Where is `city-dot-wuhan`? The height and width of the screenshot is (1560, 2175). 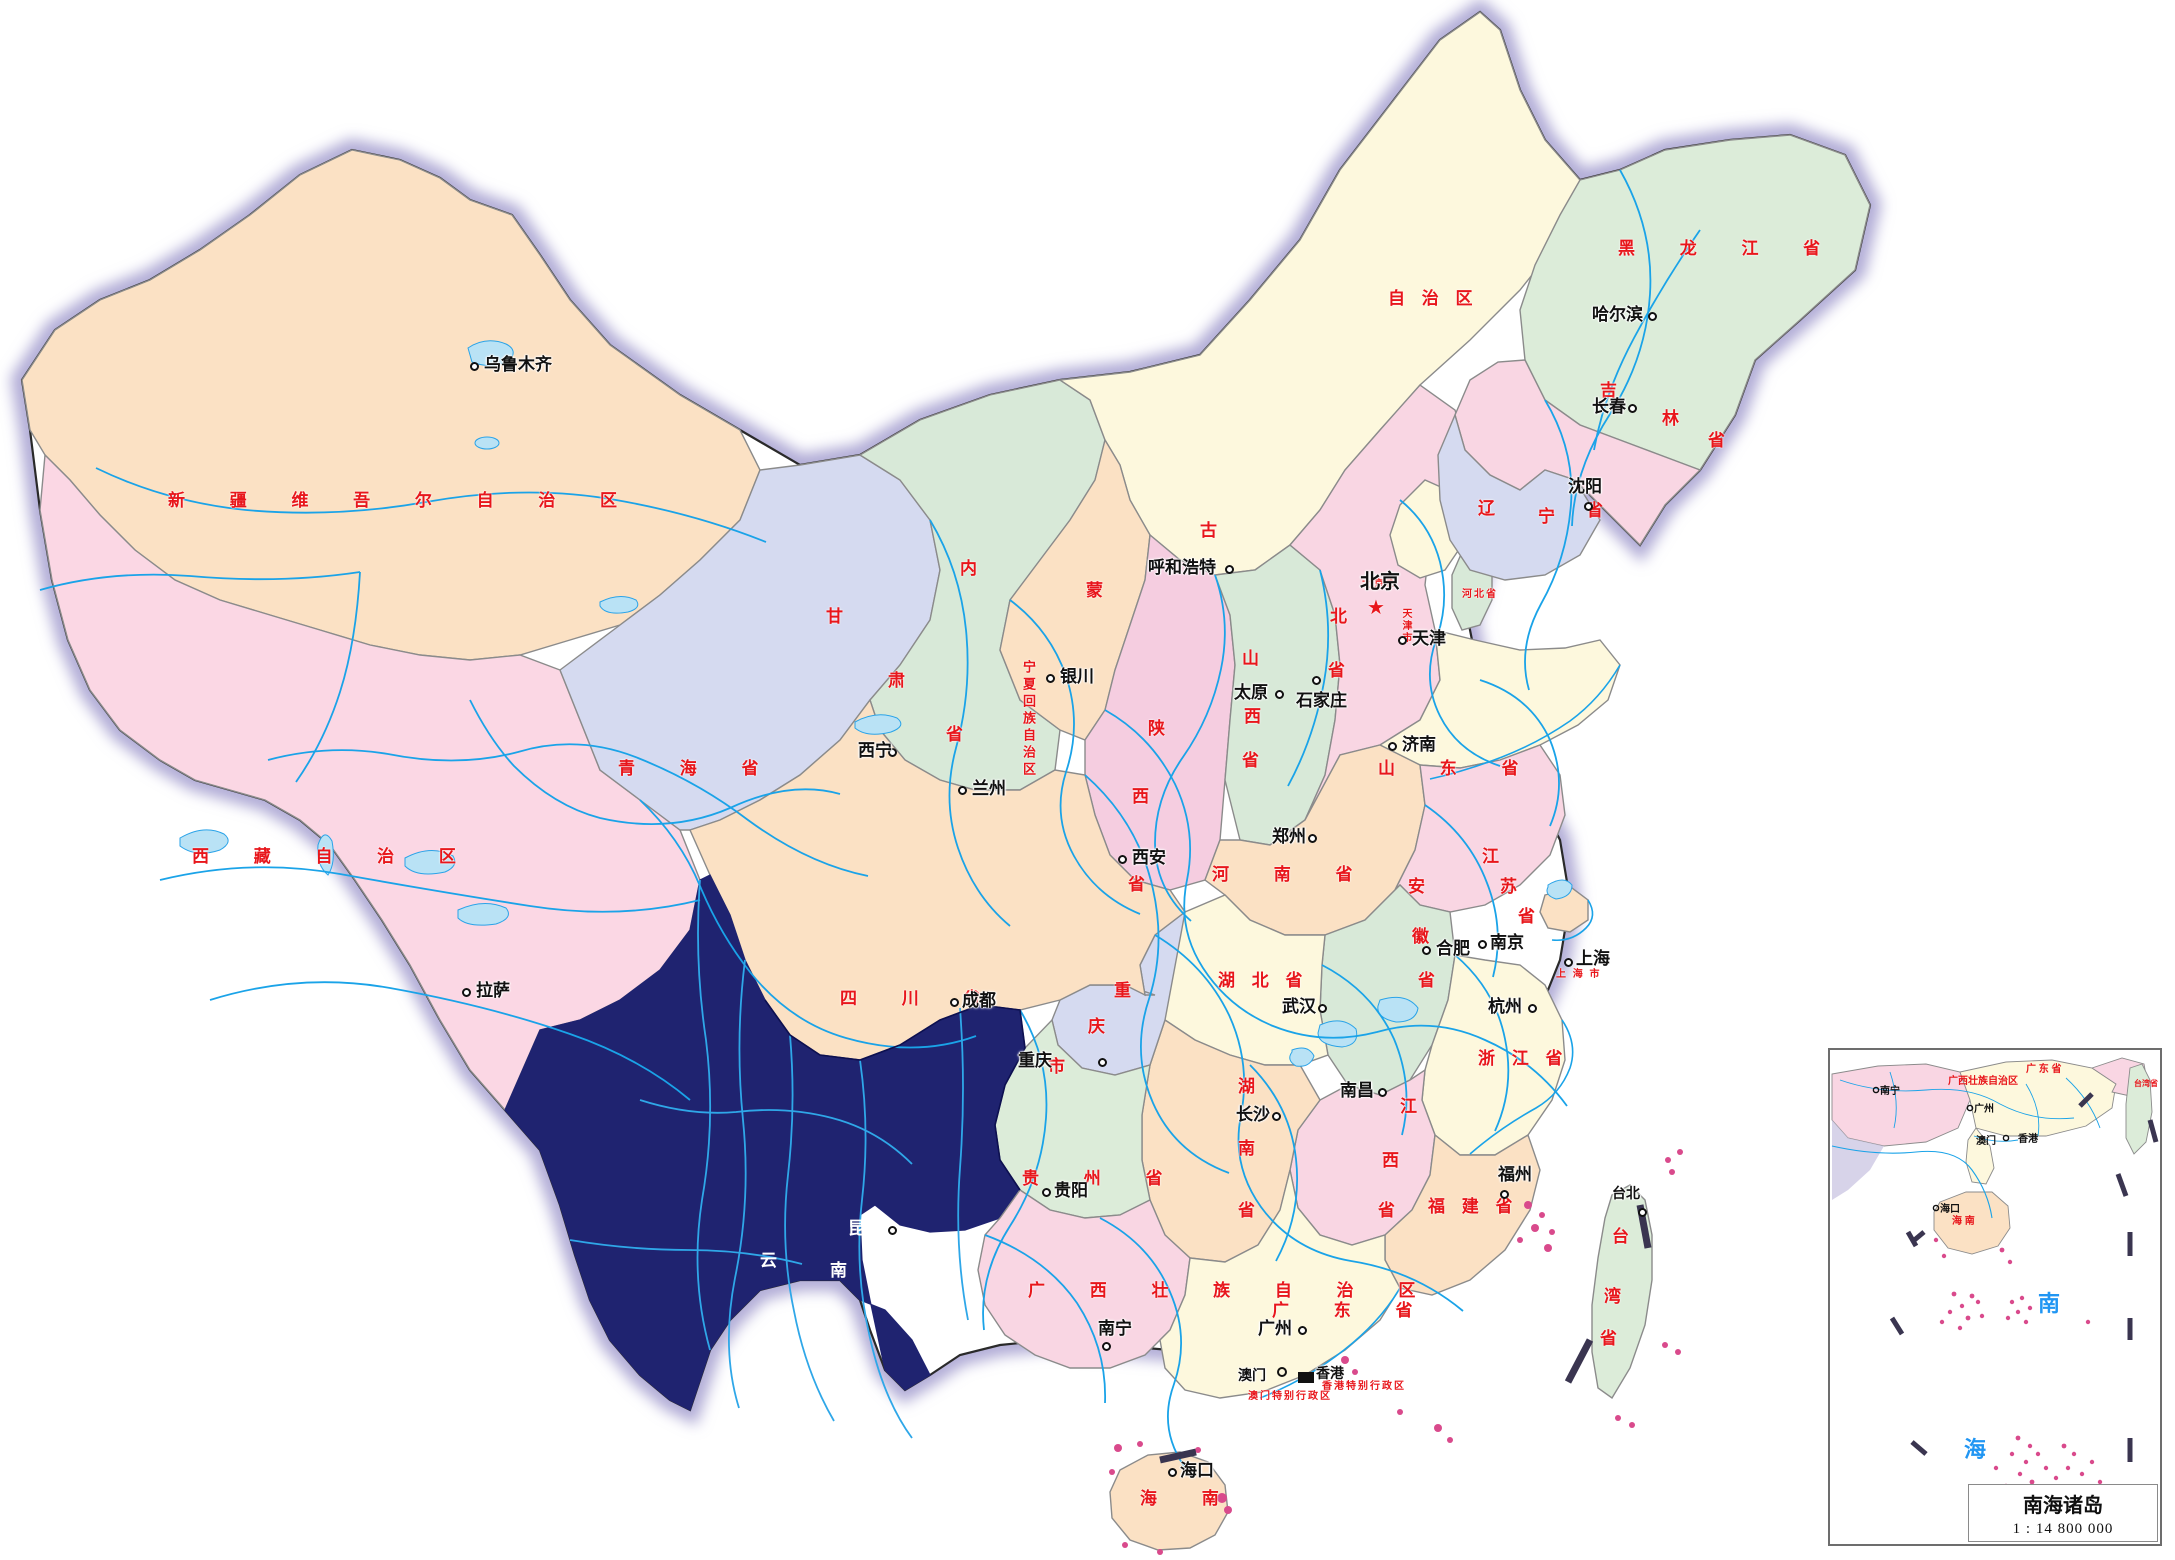
city-dot-wuhan is located at coordinates (1322, 1008).